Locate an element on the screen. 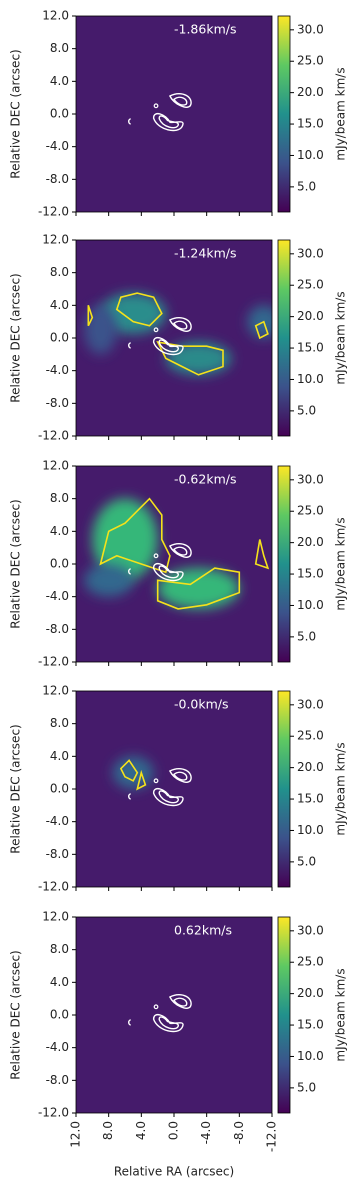  x-tick-label: 12.0 is located at coordinates (76, 1134).